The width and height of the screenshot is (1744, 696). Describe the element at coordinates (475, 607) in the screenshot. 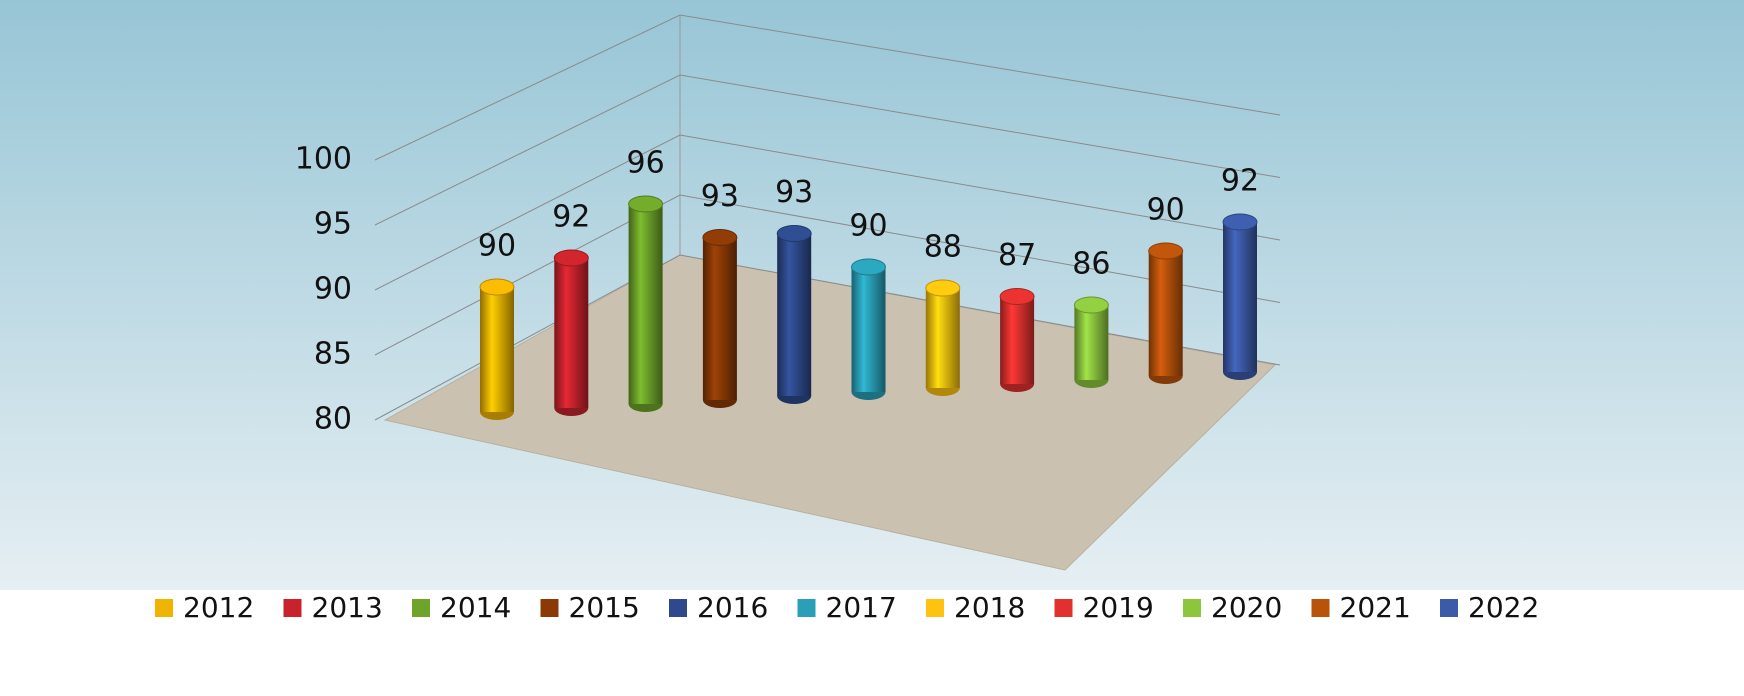

I see `legend-label: 2014` at that location.